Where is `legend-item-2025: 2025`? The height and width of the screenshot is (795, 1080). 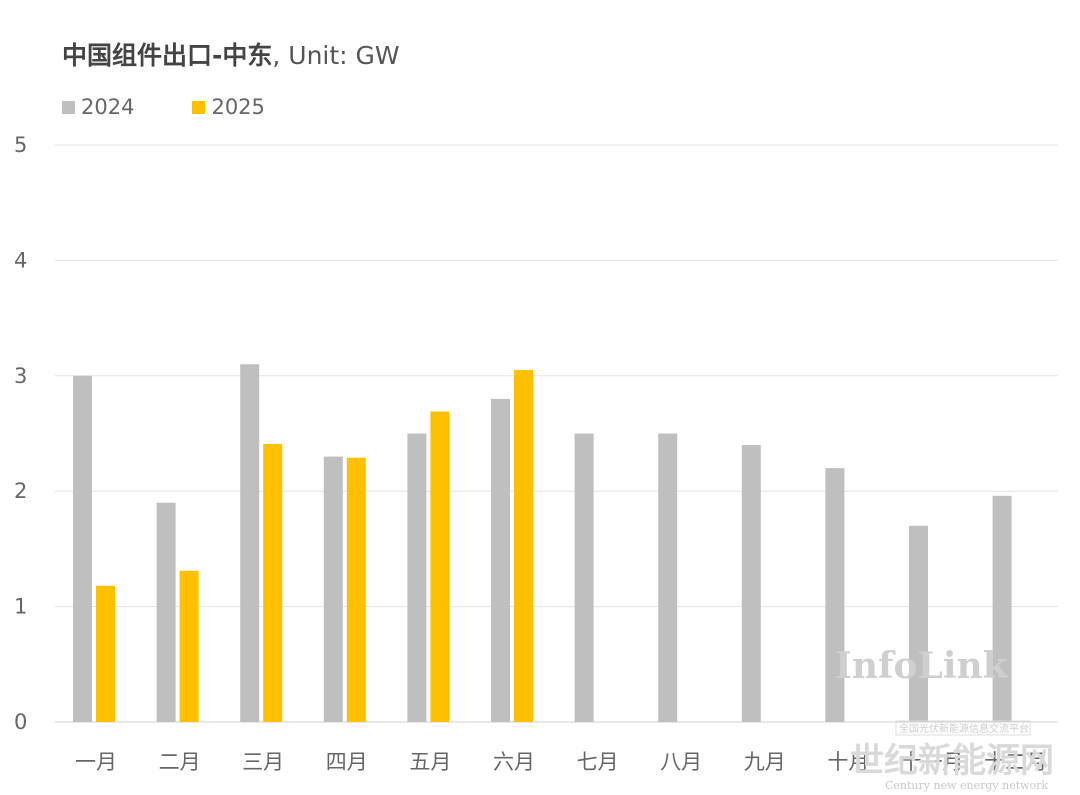
legend-item-2025: 2025 is located at coordinates (228, 107).